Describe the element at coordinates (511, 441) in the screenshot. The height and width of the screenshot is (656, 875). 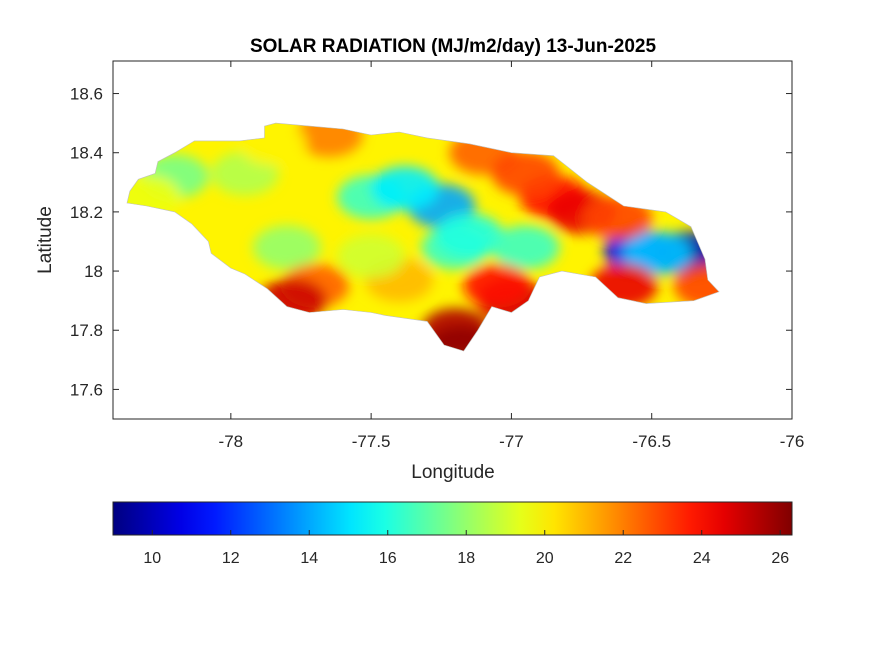
I see `x-tick-label: -77` at that location.